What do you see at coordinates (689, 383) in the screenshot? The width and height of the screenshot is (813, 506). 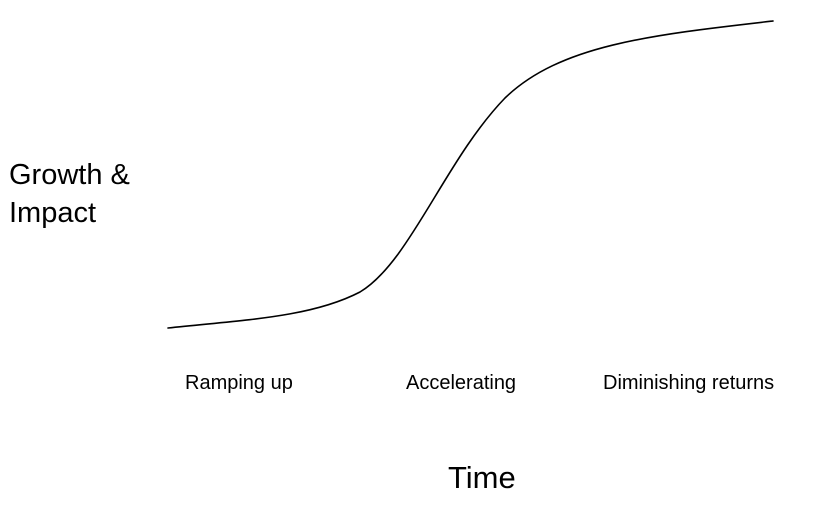 I see `stage-label-diminishing-returns: Diminishing returns` at bounding box center [689, 383].